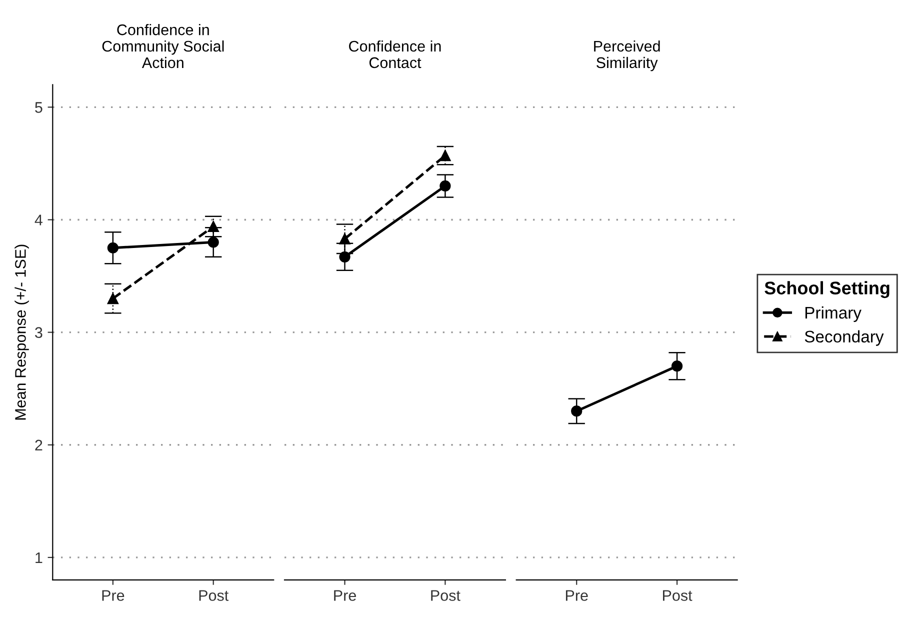 The image size is (908, 627). What do you see at coordinates (38, 332) in the screenshot?
I see `y-tick-label: 3` at bounding box center [38, 332].